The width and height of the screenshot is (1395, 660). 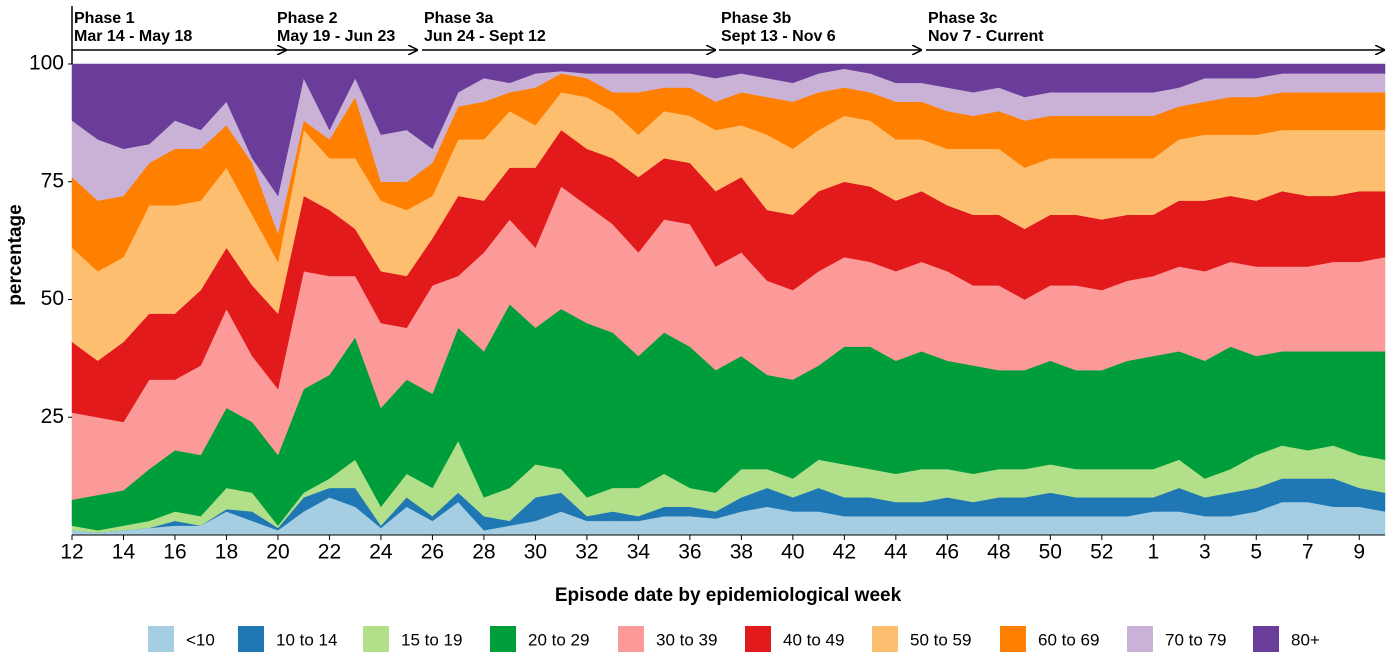 I want to click on x-tick-label: 42, so click(x=844, y=552).